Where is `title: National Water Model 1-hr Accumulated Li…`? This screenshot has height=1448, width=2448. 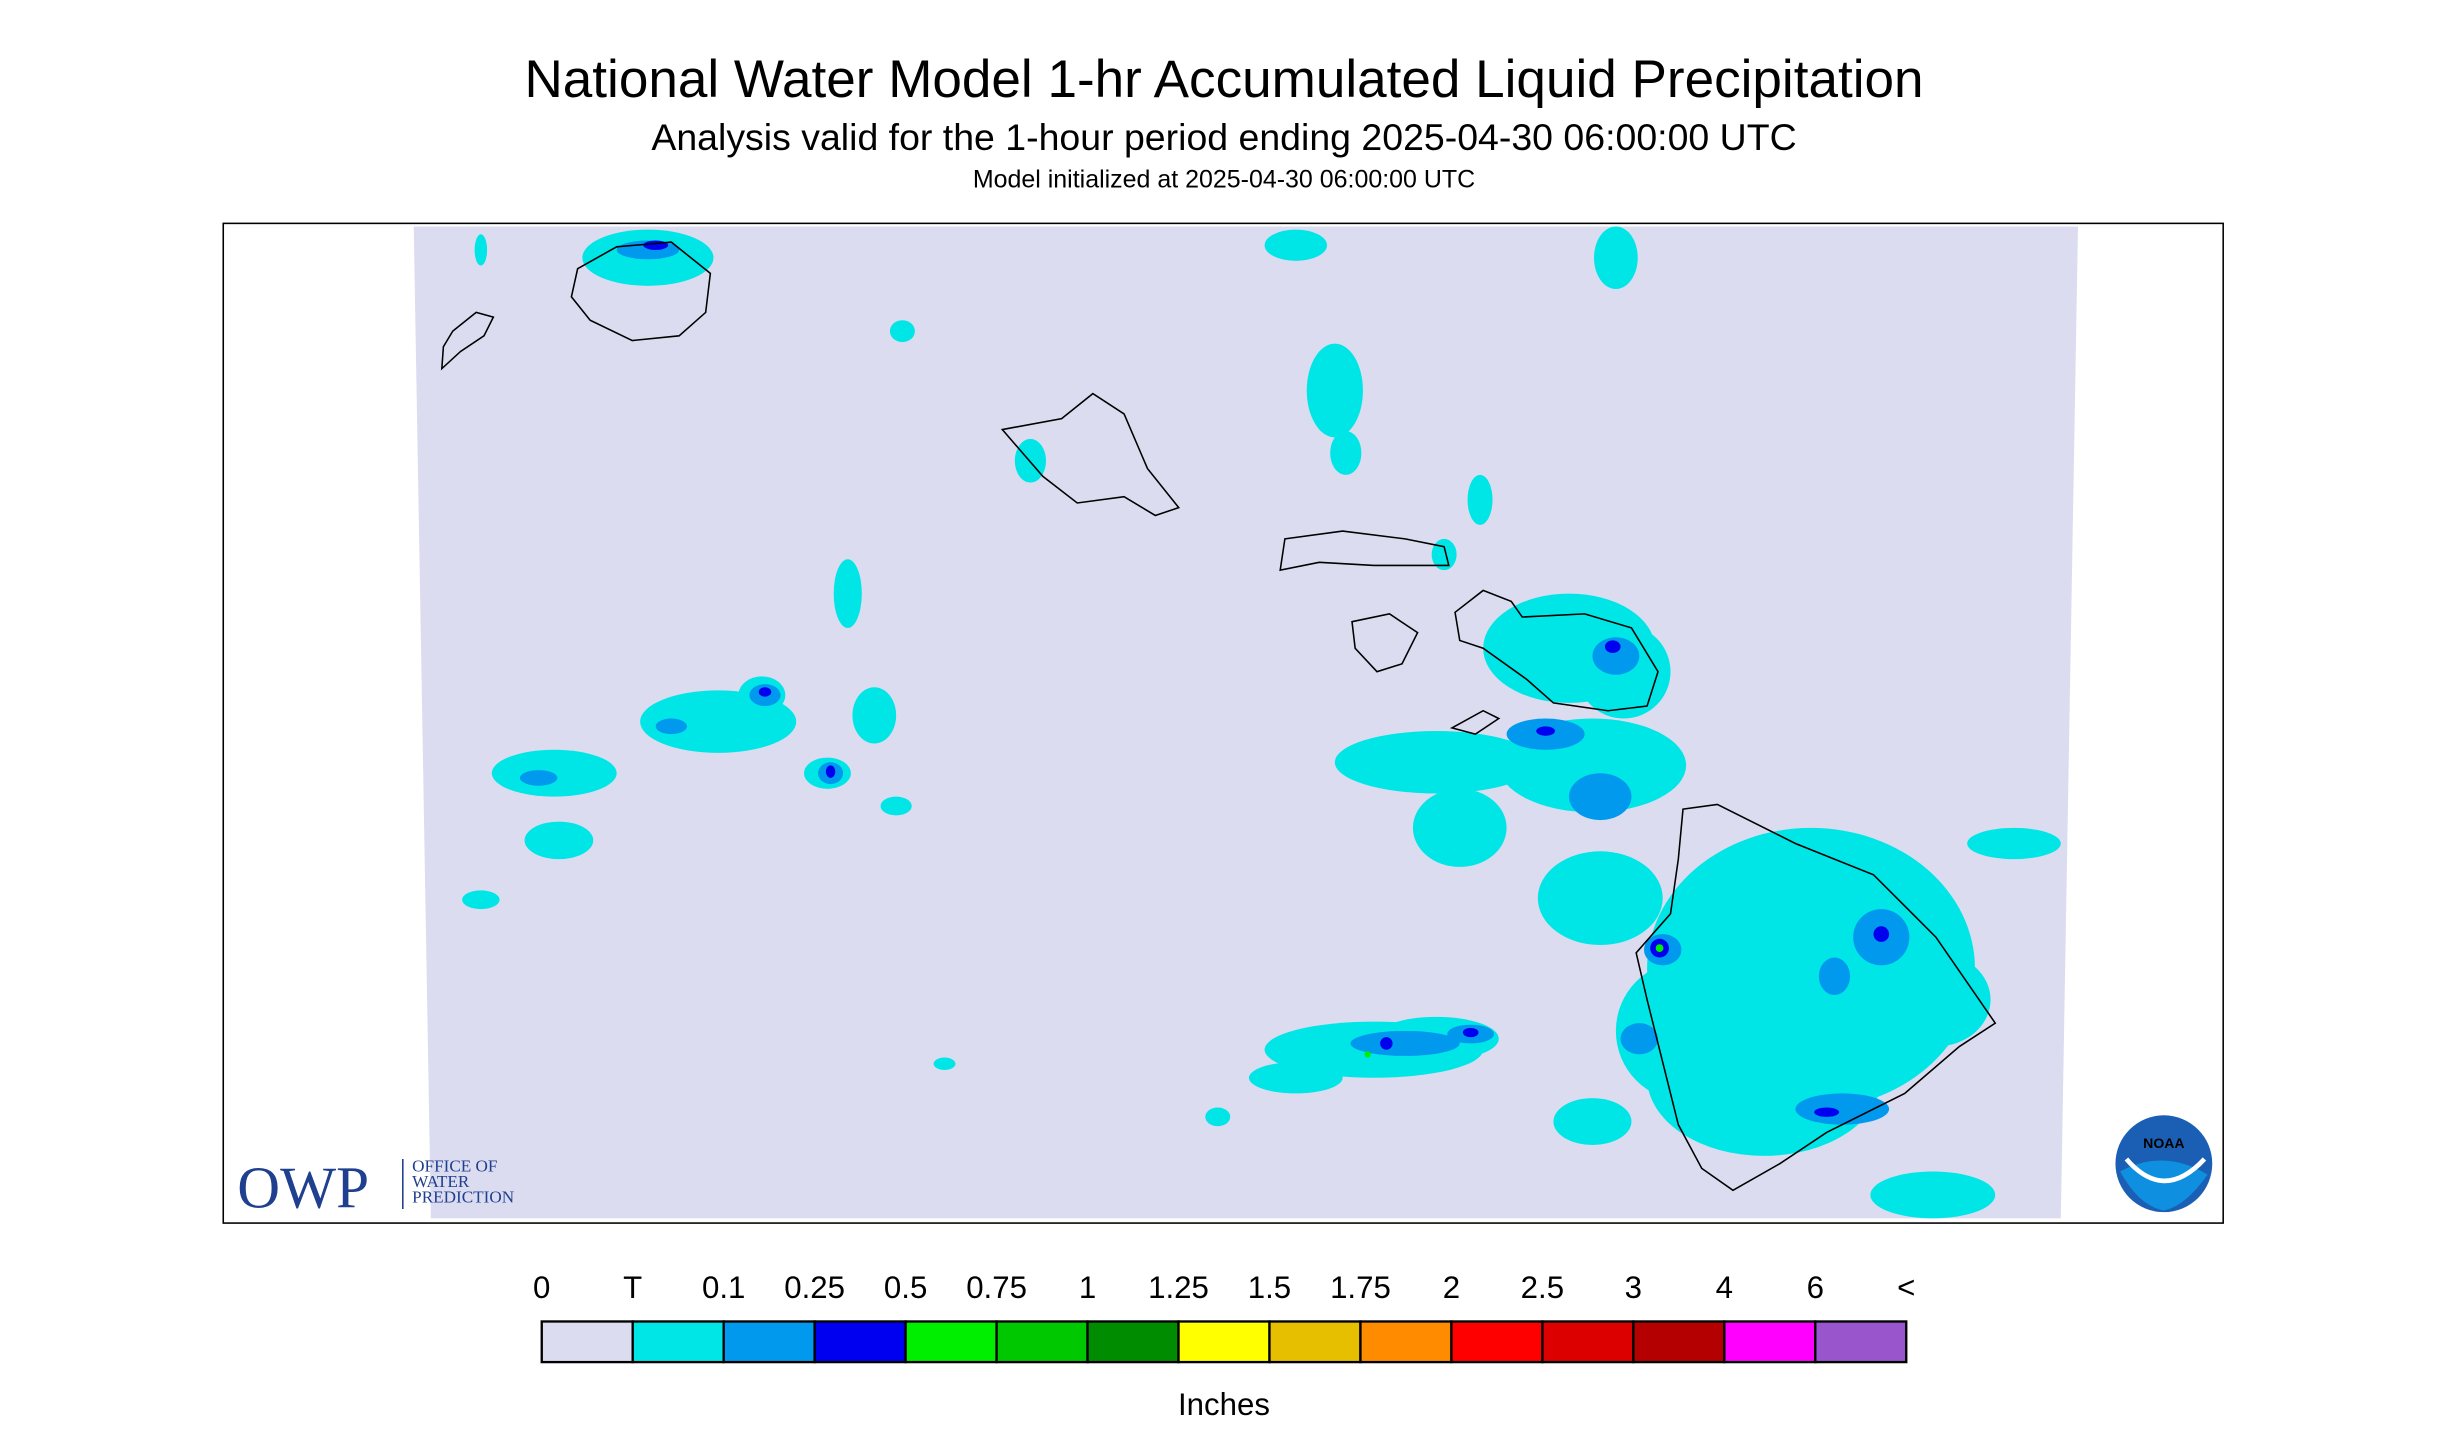
title: National Water Model 1-hr Accumulated Li… is located at coordinates (1223, 79).